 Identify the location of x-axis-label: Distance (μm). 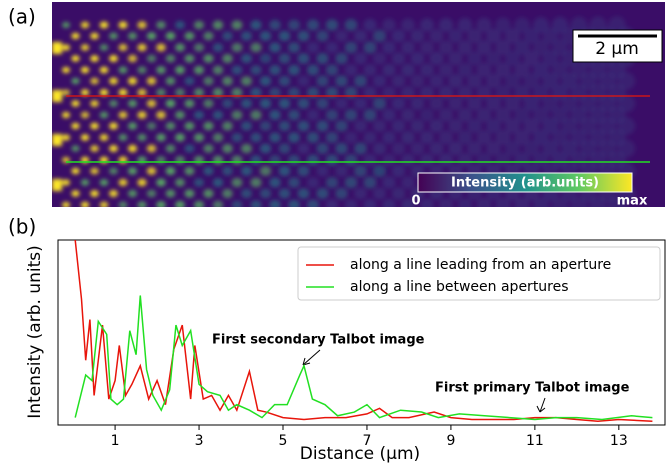
(360, 454).